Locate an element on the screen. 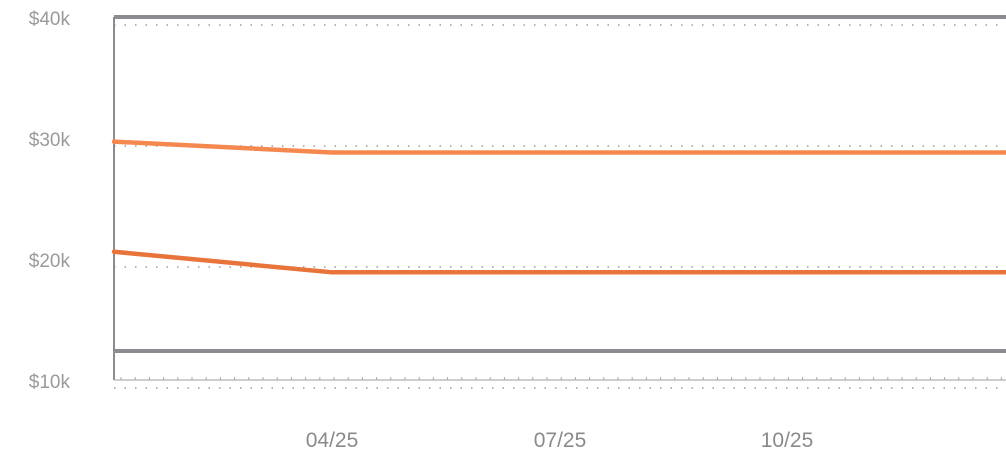 The width and height of the screenshot is (1006, 452). x-tick-label: 10/25 is located at coordinates (787, 440).